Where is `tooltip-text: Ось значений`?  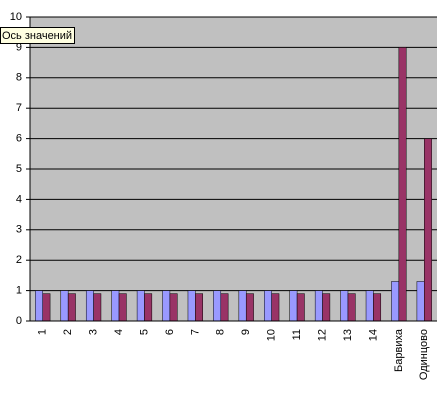 tooltip-text: Ось значений is located at coordinates (37, 36).